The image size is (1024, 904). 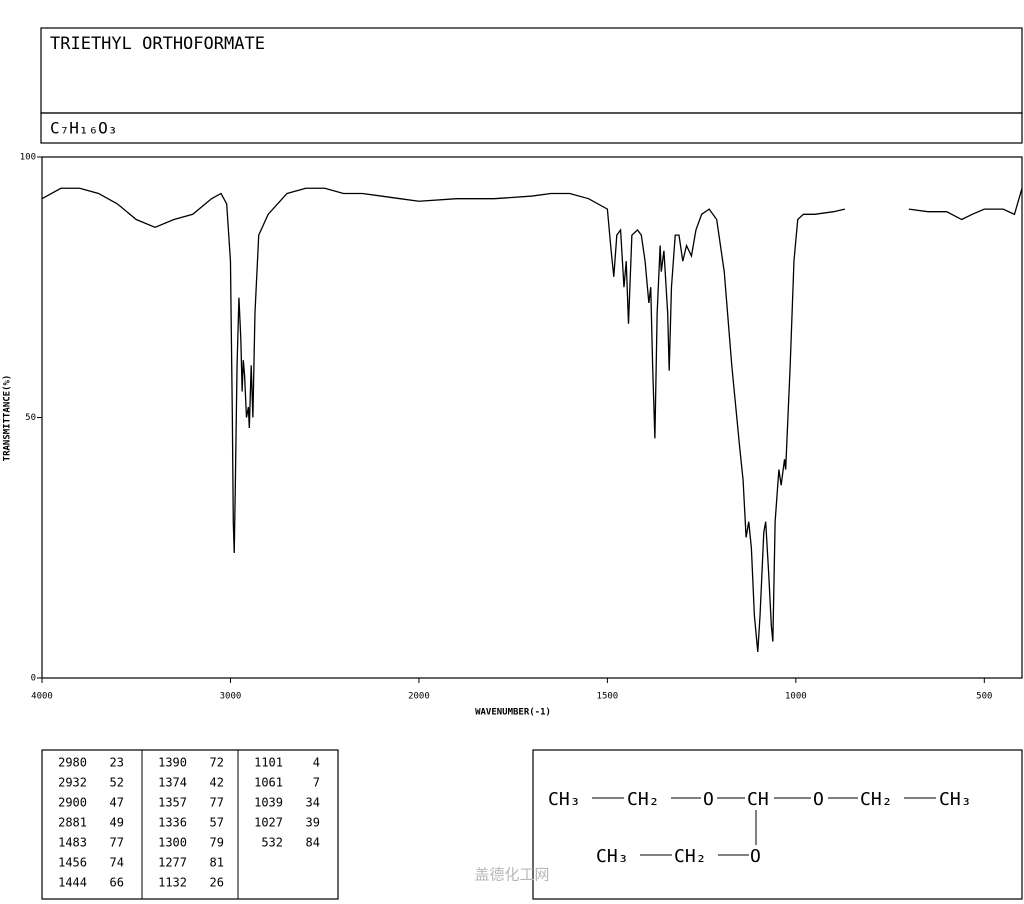 I want to click on peak-wavenumber: 1039, so click(x=268, y=803).